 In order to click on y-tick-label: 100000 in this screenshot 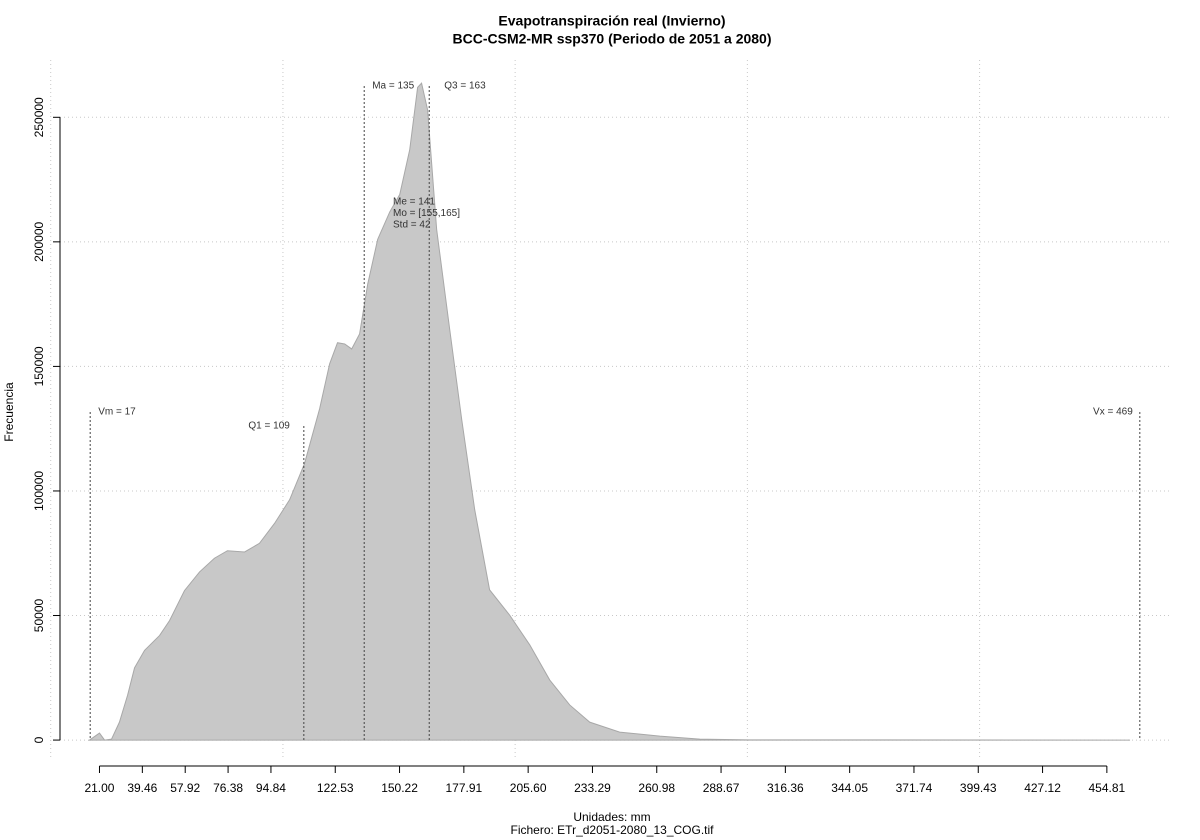, I will do `click(39, 491)`.